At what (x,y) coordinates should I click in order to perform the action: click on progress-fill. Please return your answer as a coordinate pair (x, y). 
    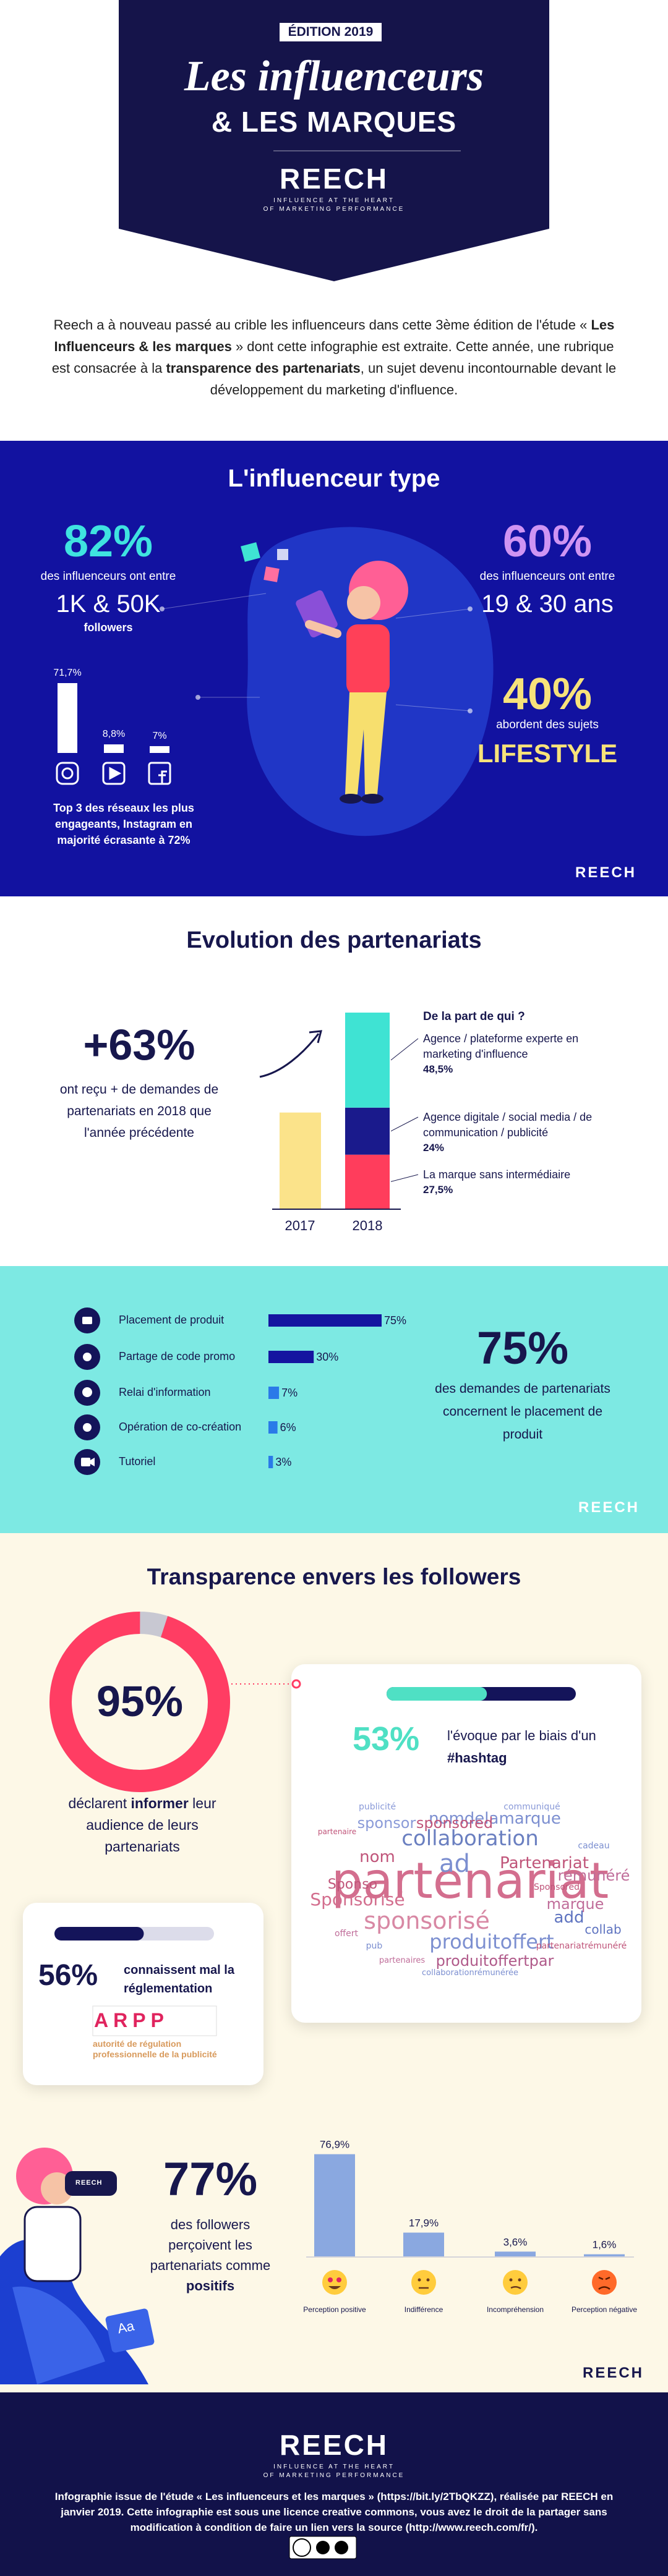
    Looking at the image, I should click on (437, 1694).